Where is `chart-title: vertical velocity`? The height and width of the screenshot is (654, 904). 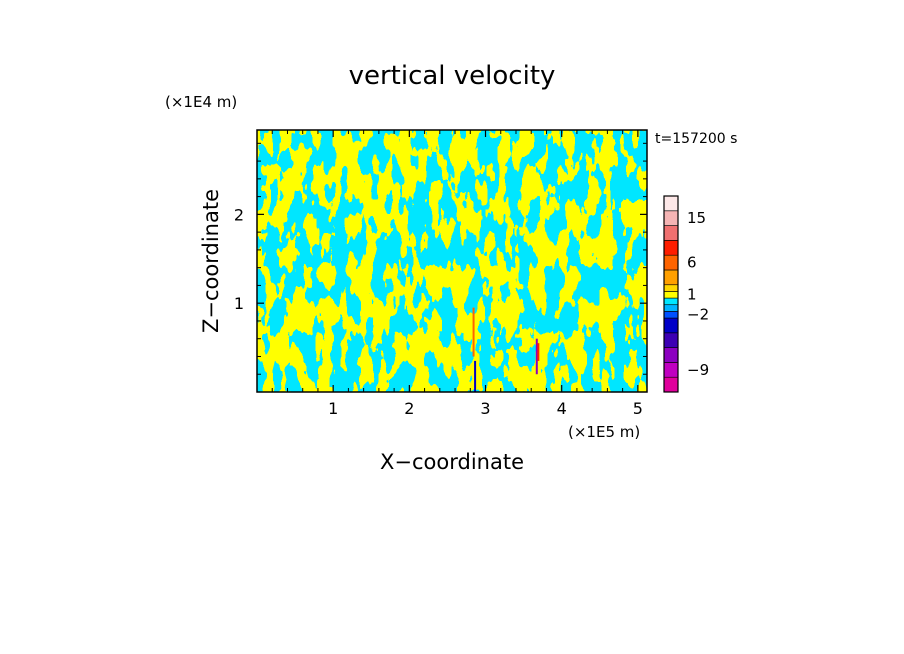 chart-title: vertical velocity is located at coordinates (452, 76).